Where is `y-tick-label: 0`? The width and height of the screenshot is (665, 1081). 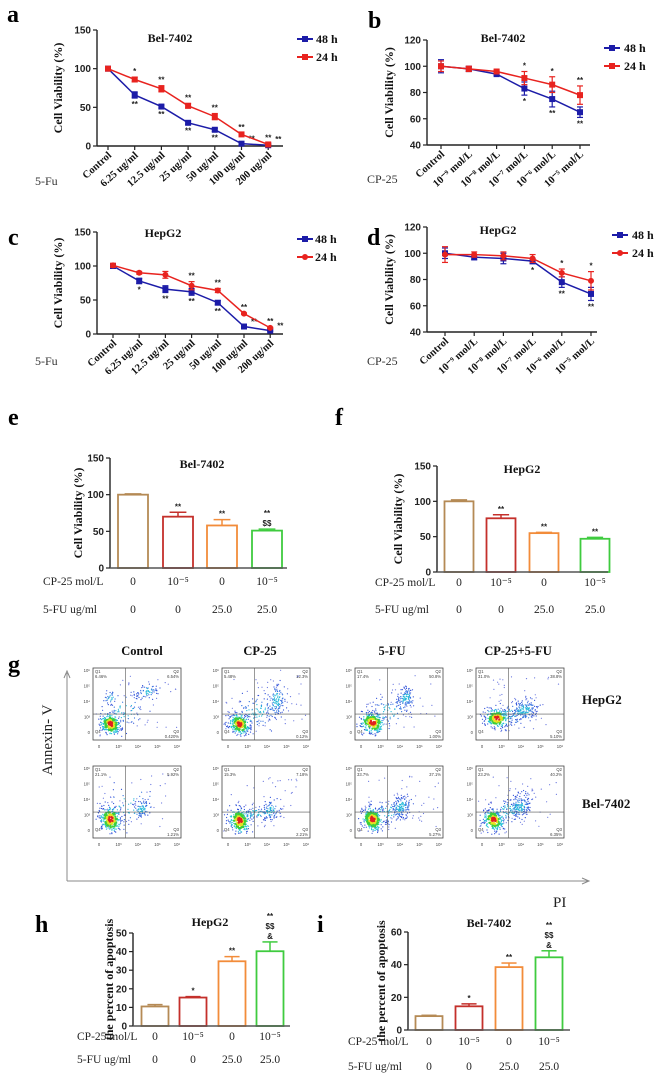 y-tick-label: 0 is located at coordinates (88, 335).